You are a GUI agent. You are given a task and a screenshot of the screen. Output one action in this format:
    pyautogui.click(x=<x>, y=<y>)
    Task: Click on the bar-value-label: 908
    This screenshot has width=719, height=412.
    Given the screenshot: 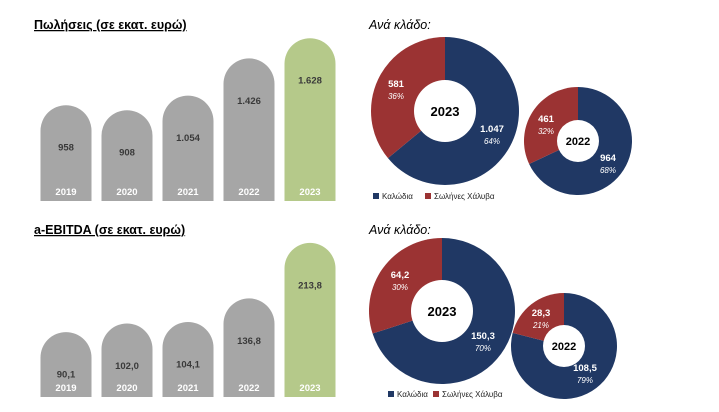 What is the action you would take?
    pyautogui.click(x=127, y=153)
    